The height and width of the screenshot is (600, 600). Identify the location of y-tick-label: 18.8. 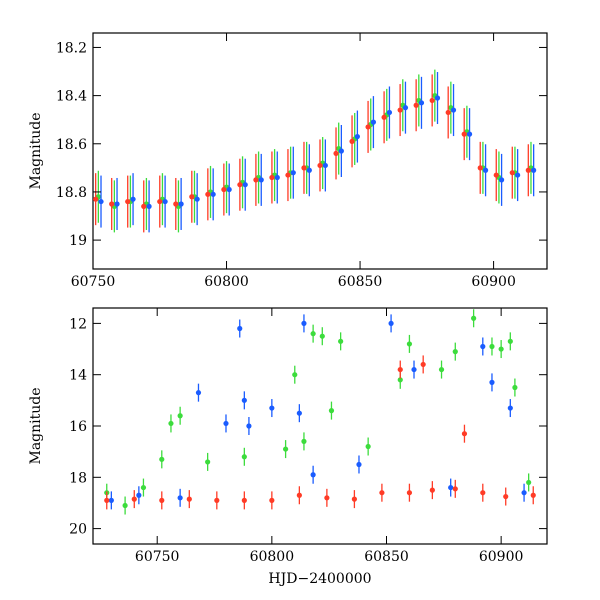
(71, 193).